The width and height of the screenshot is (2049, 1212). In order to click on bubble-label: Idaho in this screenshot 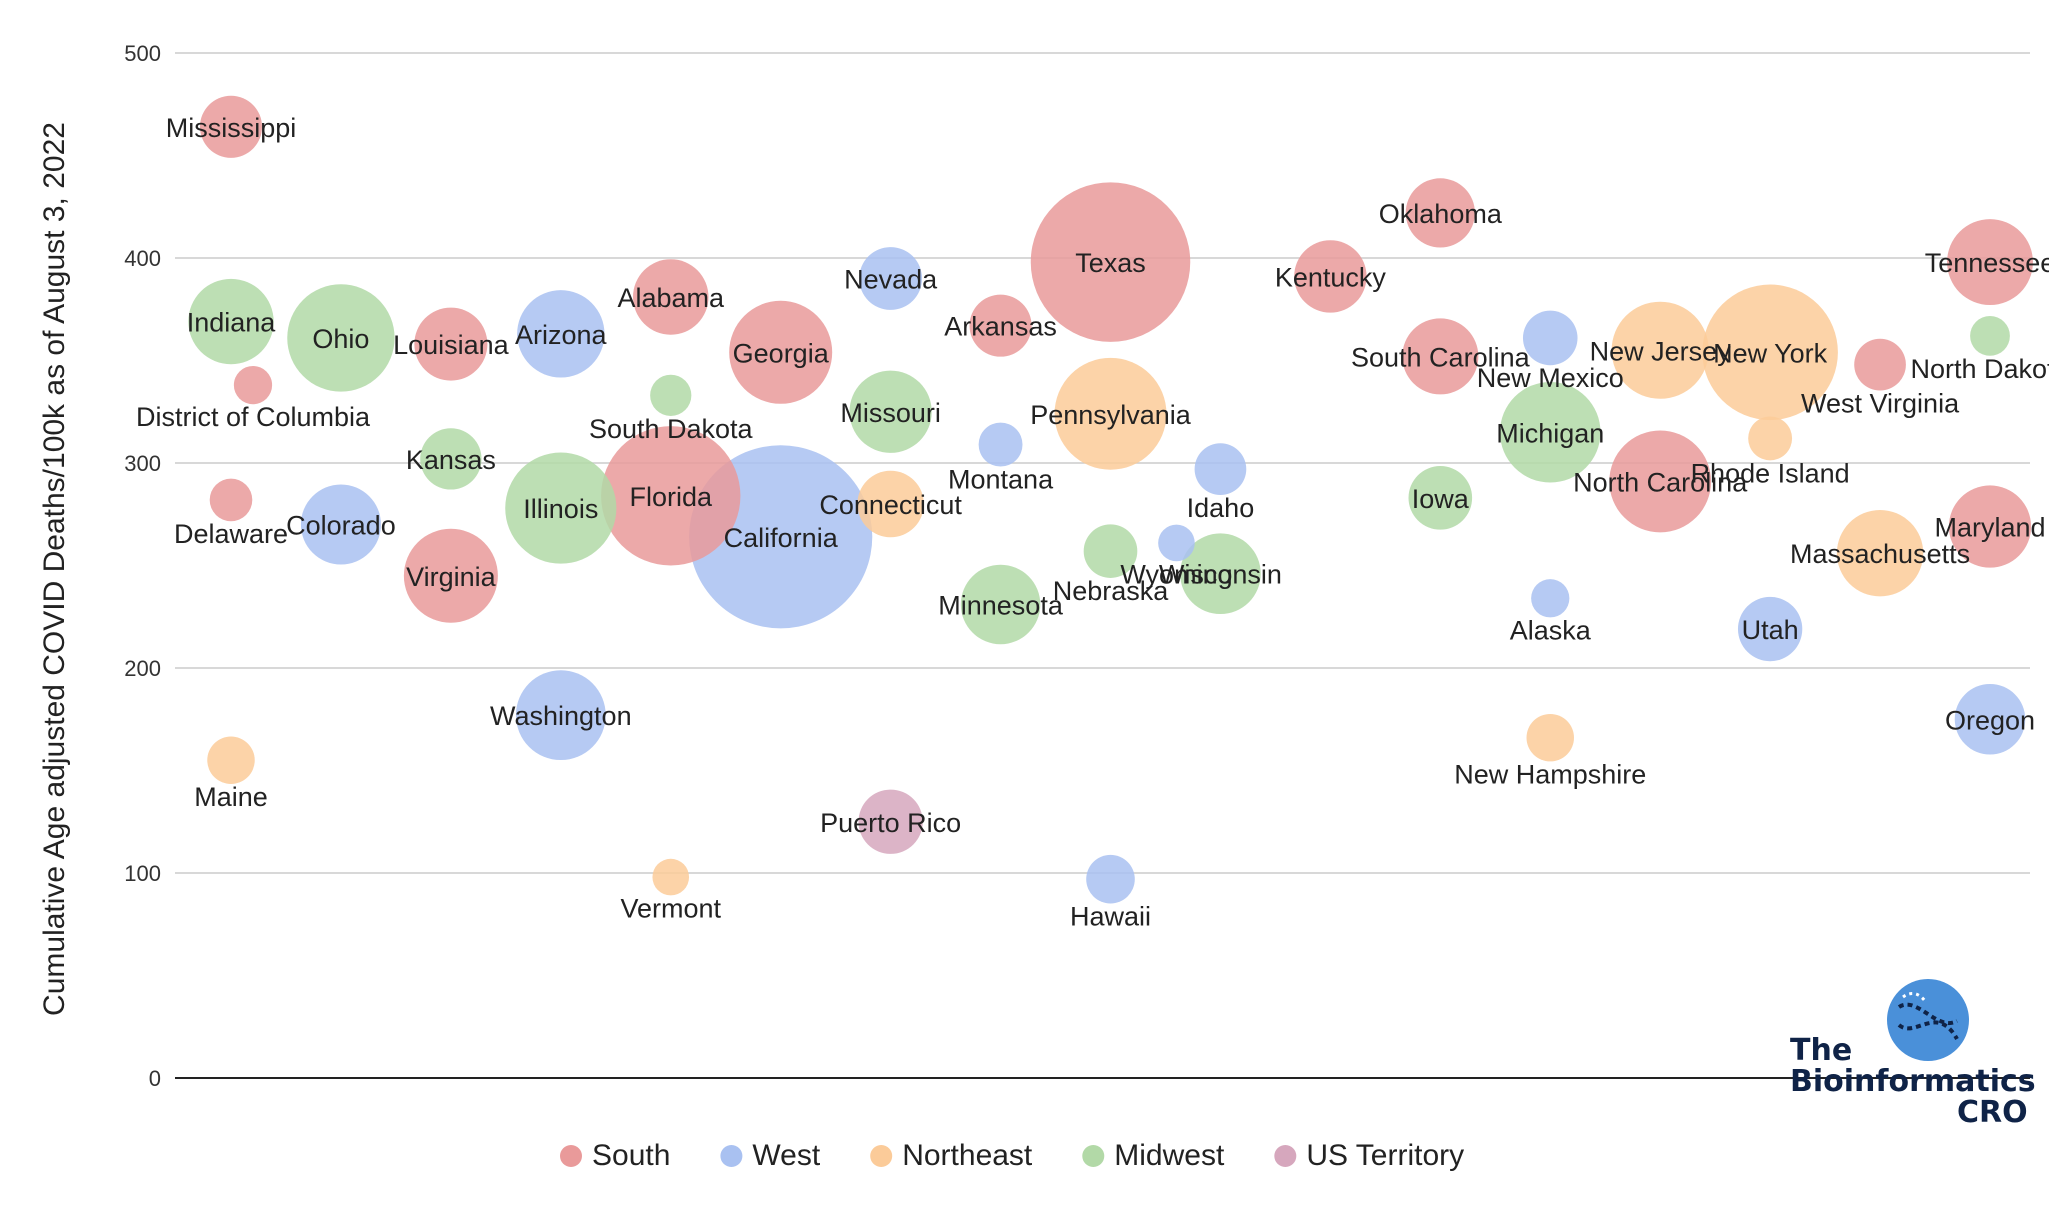, I will do `click(1221, 508)`.